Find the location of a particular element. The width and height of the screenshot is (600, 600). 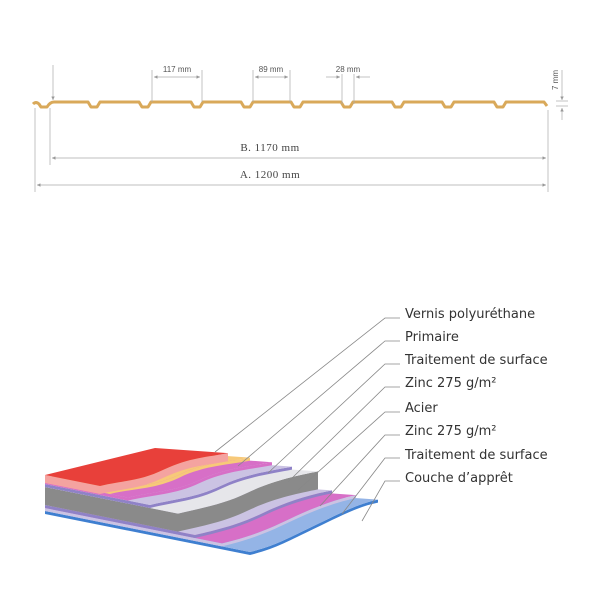

layer-couche-appret-edge is located at coordinates (147, 533).